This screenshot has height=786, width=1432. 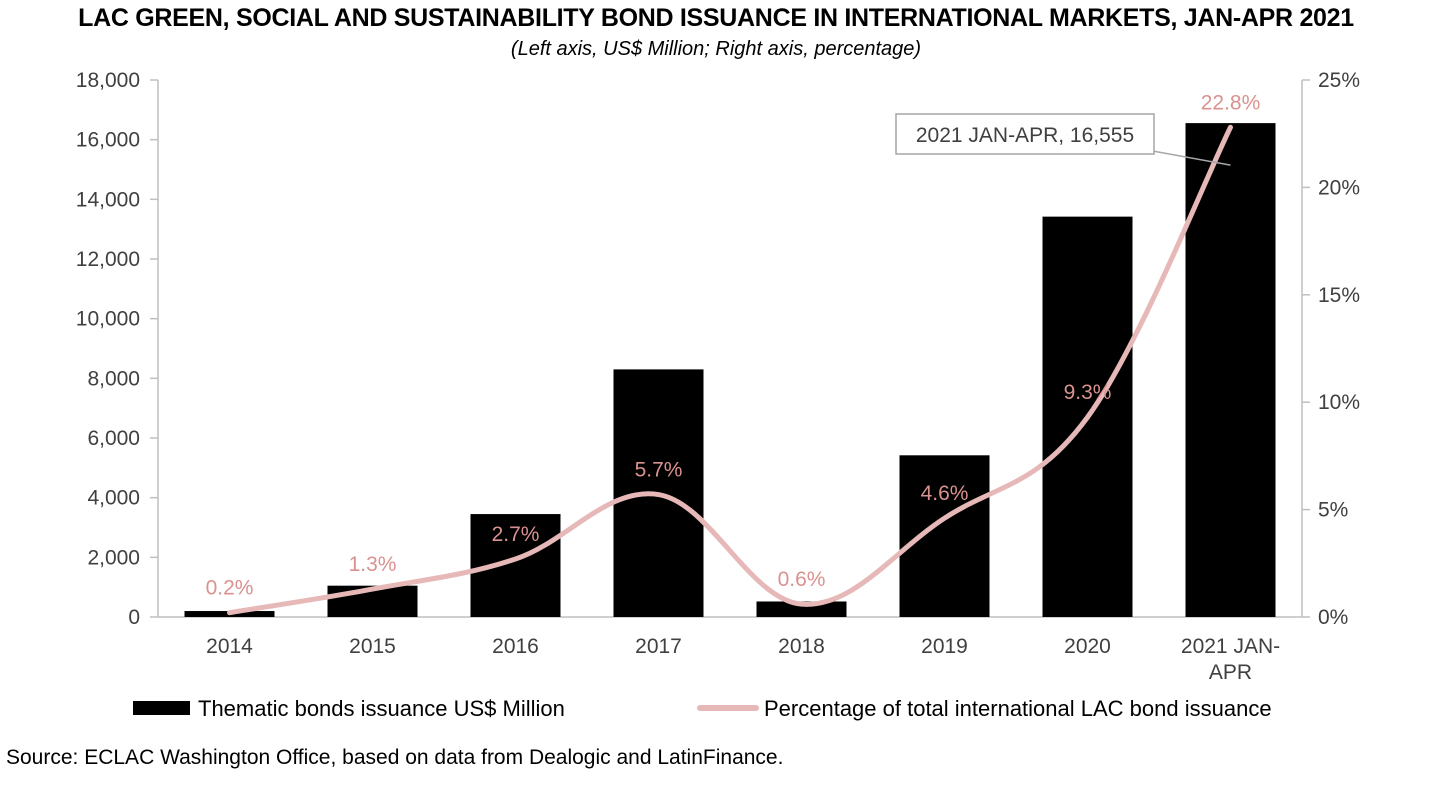 I want to click on right-tick-label: 10%, so click(x=1339, y=402).